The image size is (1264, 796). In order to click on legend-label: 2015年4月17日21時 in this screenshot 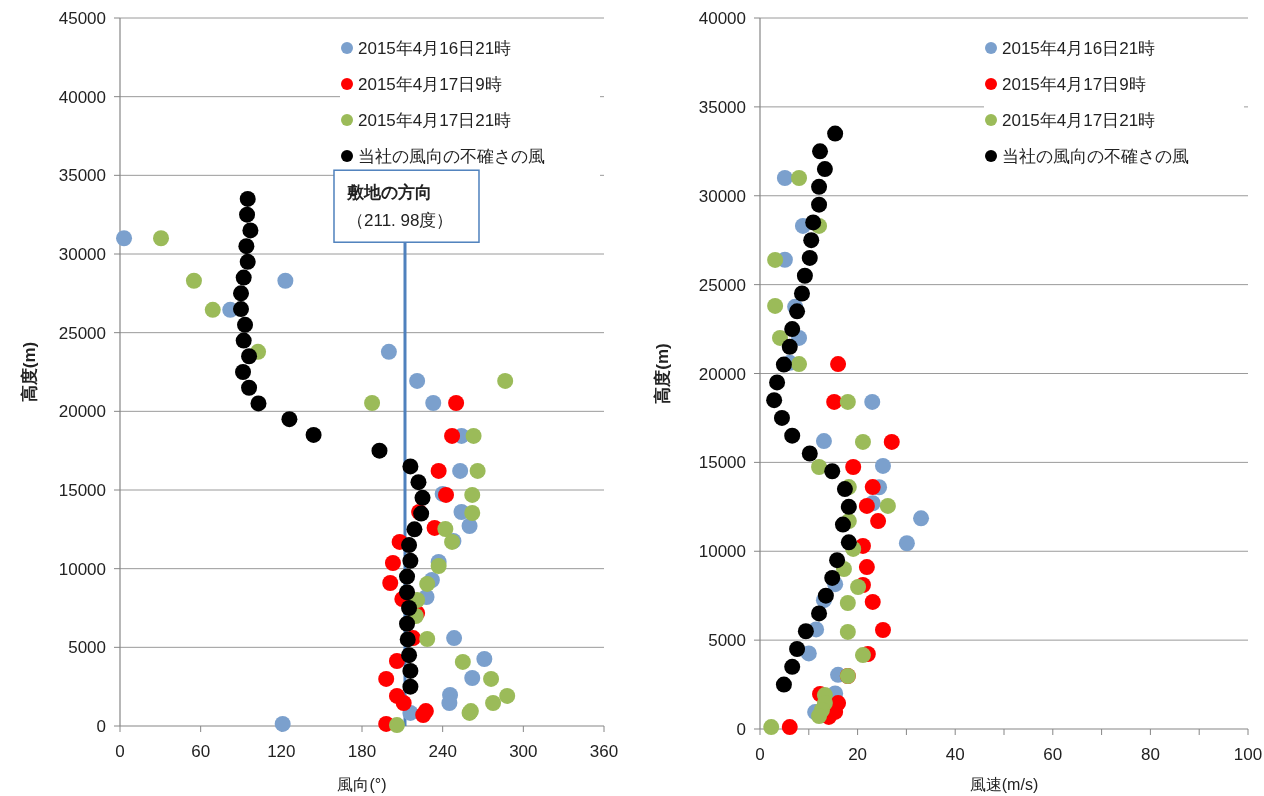, I will do `click(1079, 120)`.